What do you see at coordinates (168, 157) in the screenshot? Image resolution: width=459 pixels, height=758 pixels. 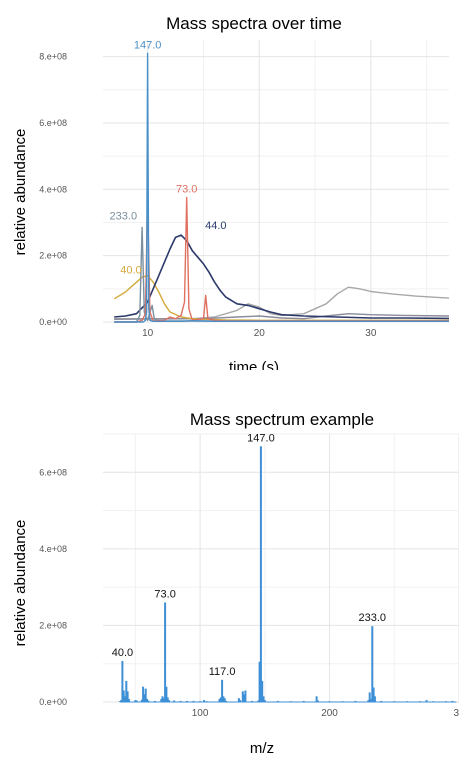 I see `chart1-peak-labels: 147.0 73.0 233.0 44.0 40.0` at bounding box center [168, 157].